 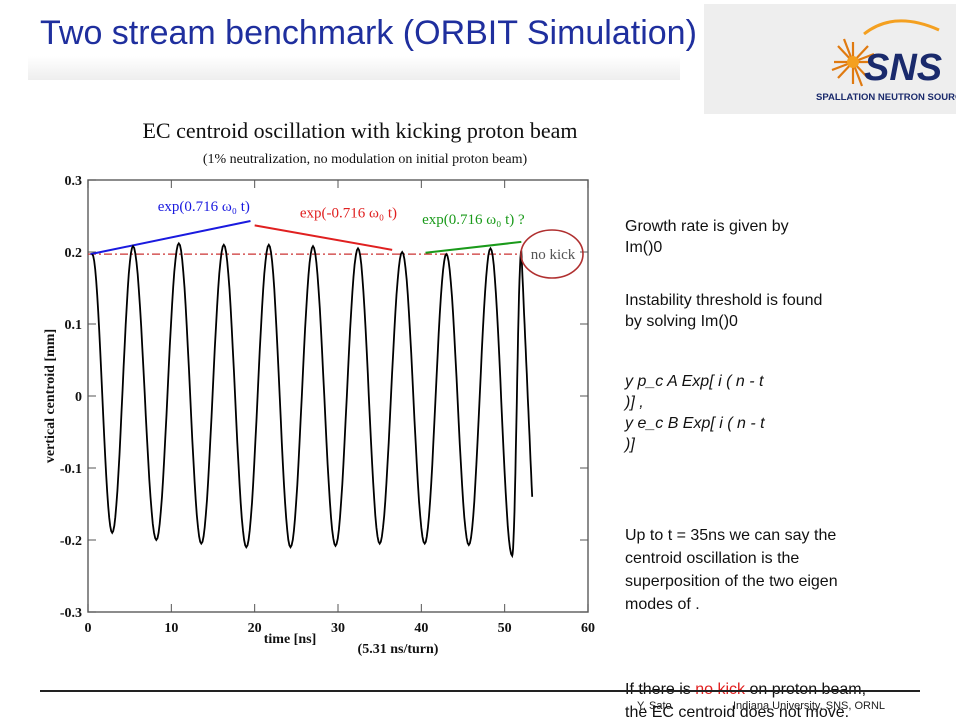 I want to click on x-tick-label: 10, so click(x=171, y=628).